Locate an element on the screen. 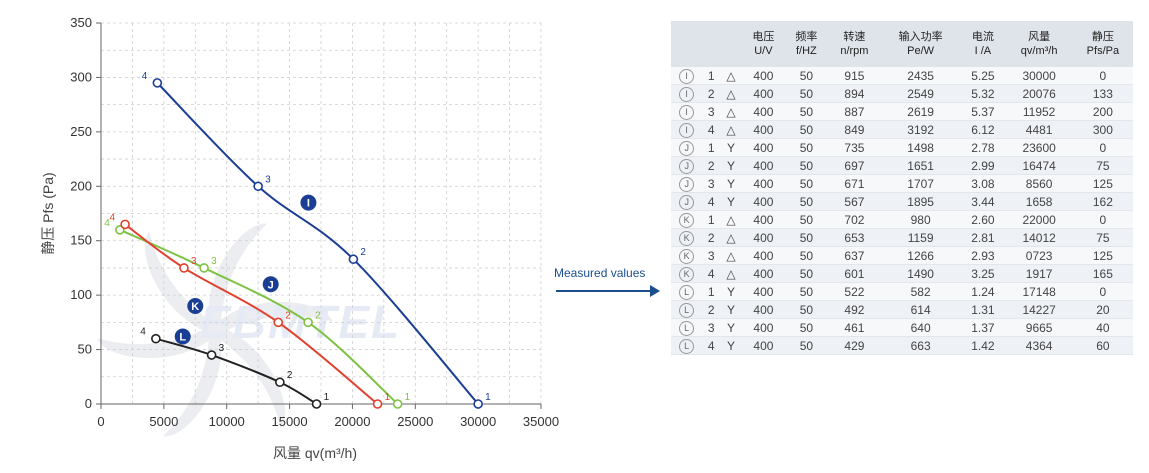  table-cell: 492 is located at coordinates (854, 309).